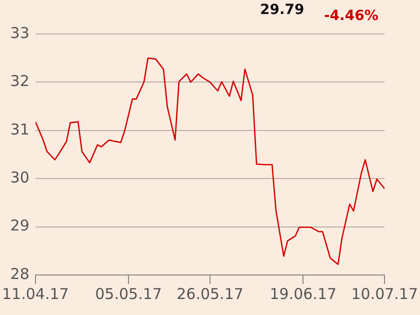 Image resolution: width=420 pixels, height=315 pixels. What do you see at coordinates (20, 129) in the screenshot?
I see `y-tick-label: 31` at bounding box center [20, 129].